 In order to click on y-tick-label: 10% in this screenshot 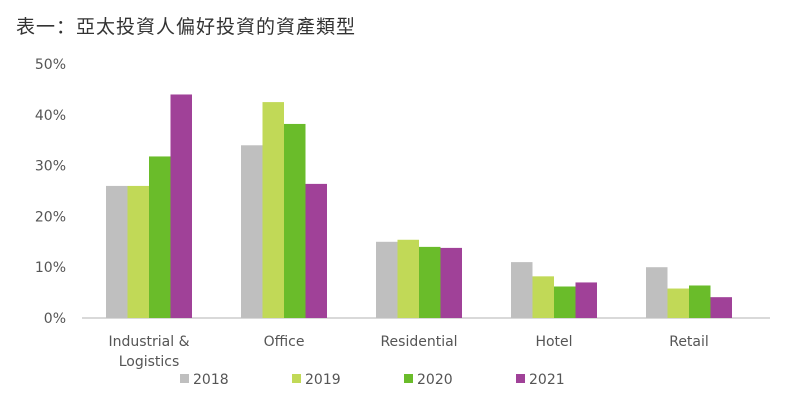, I will do `click(50, 268)`.